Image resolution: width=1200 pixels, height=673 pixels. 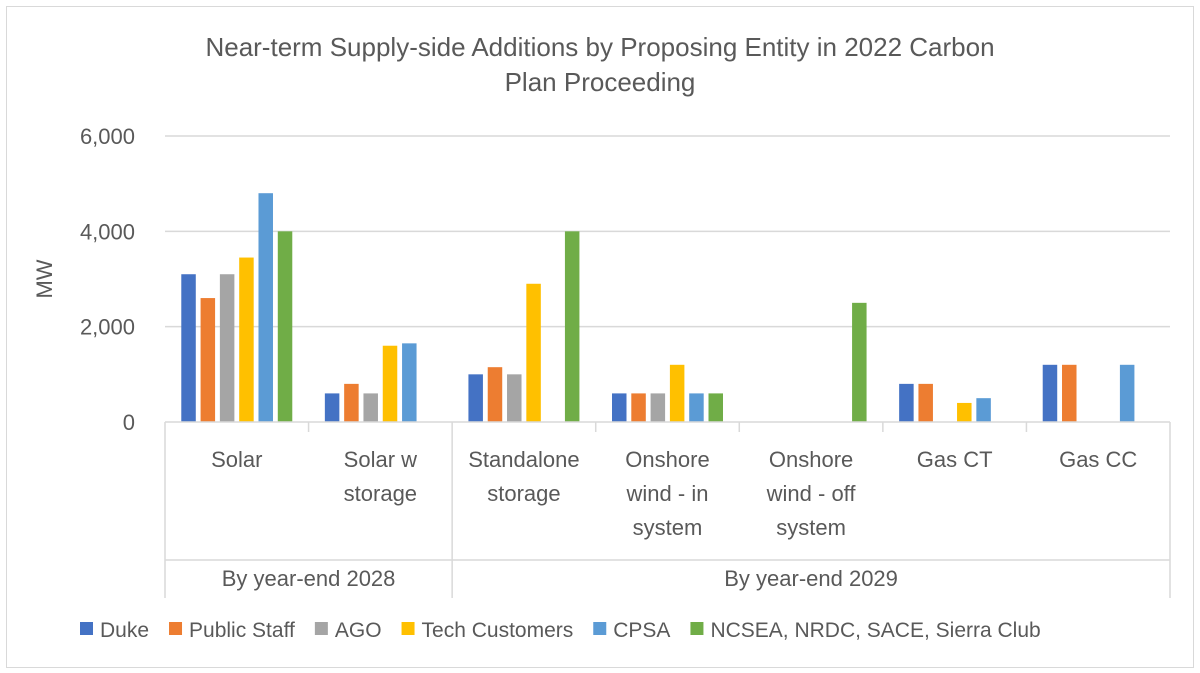 I want to click on x-tick-label: Gas CC, so click(x=1098, y=459).